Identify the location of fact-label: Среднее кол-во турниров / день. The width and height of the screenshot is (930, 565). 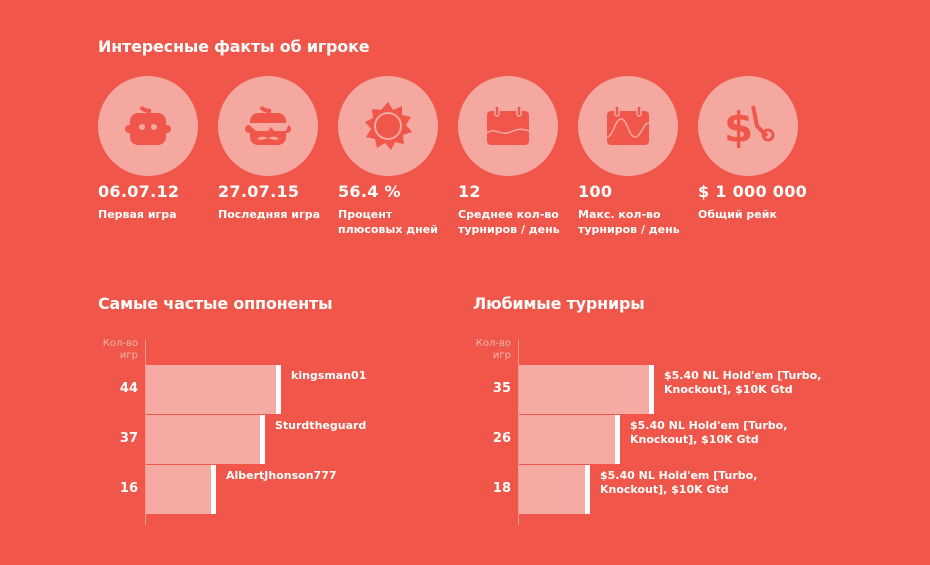
(509, 222).